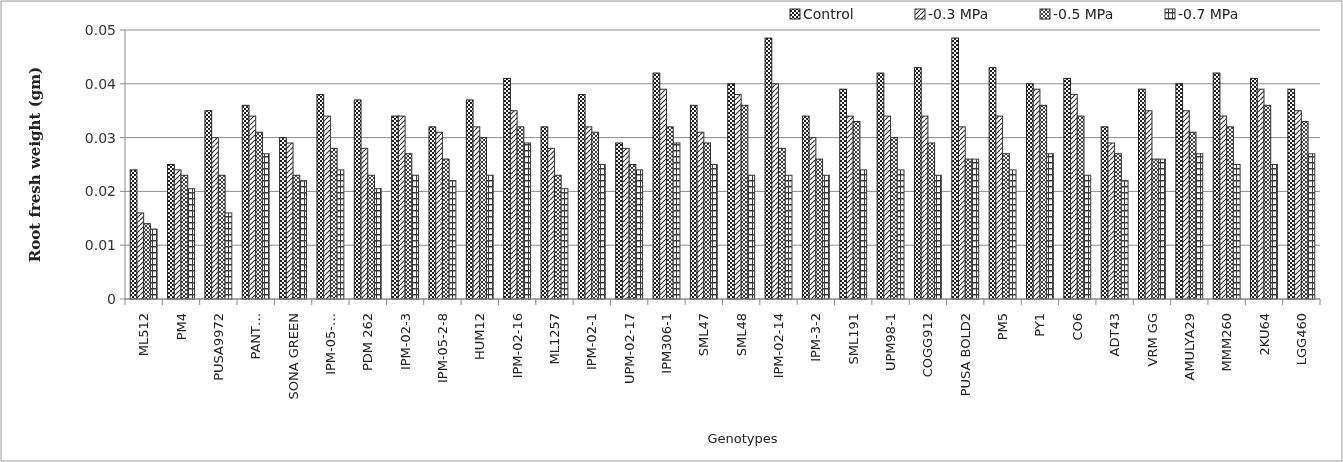 The width and height of the screenshot is (1343, 462). What do you see at coordinates (1208, 13) in the screenshot?
I see `legend-label: -0.7 MPa` at bounding box center [1208, 13].